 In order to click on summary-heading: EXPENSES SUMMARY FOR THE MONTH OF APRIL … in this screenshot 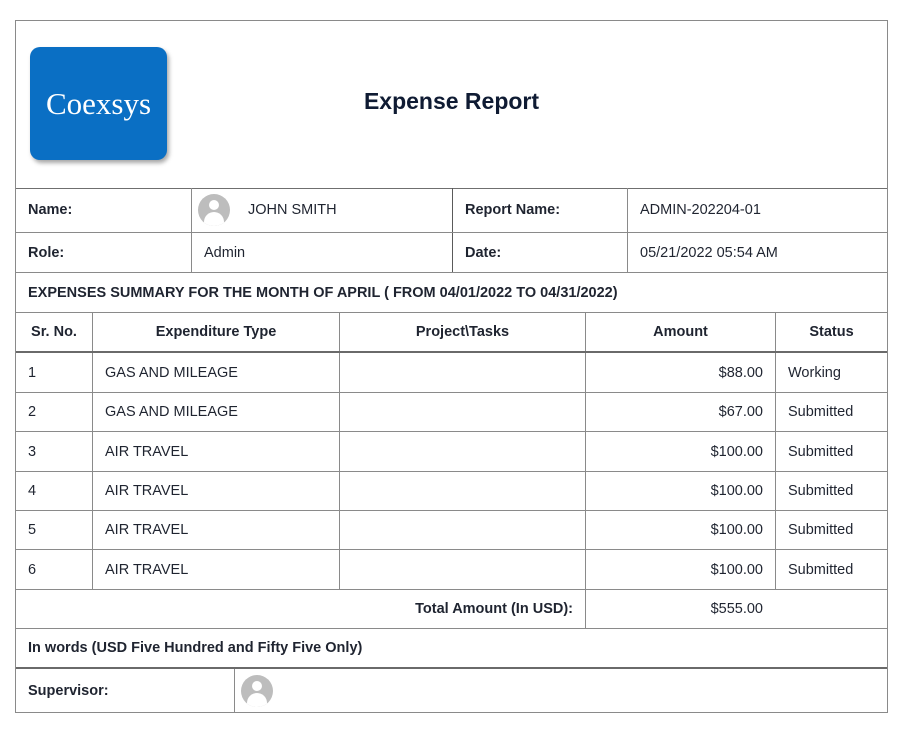, I will do `click(323, 292)`.